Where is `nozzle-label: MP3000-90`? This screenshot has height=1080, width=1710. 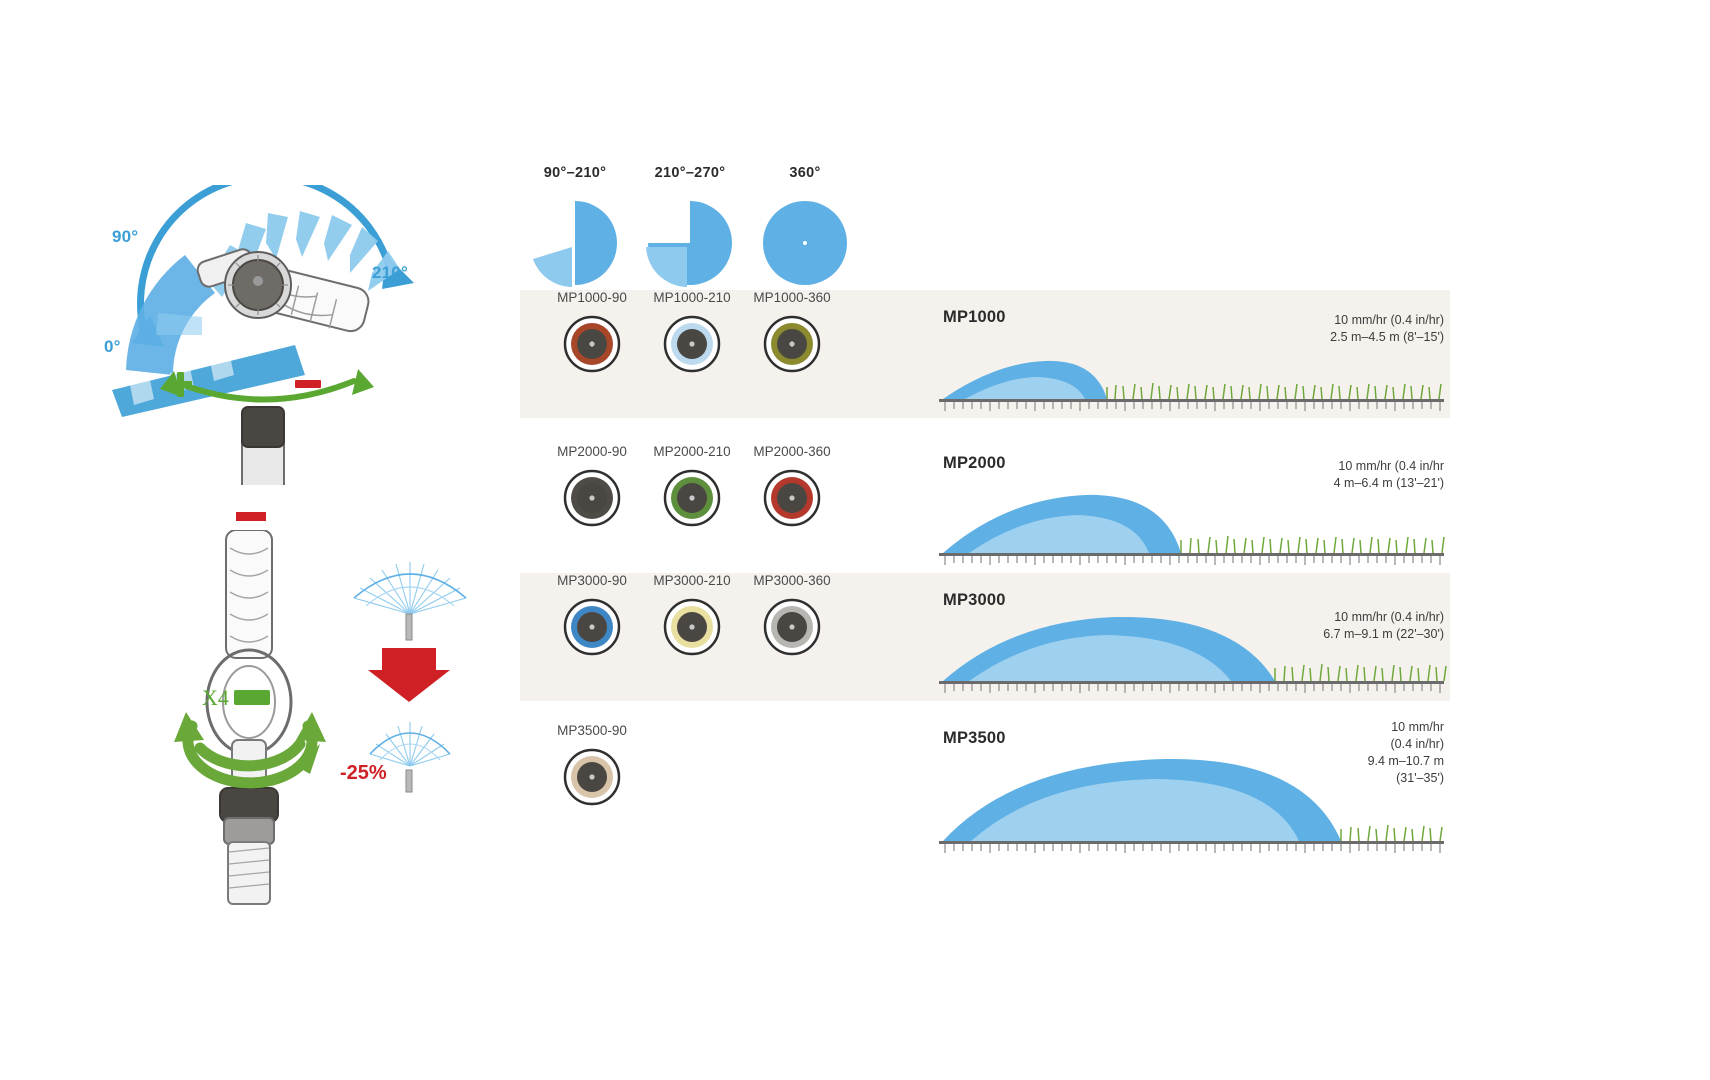
nozzle-label: MP3000-90 is located at coordinates (592, 580).